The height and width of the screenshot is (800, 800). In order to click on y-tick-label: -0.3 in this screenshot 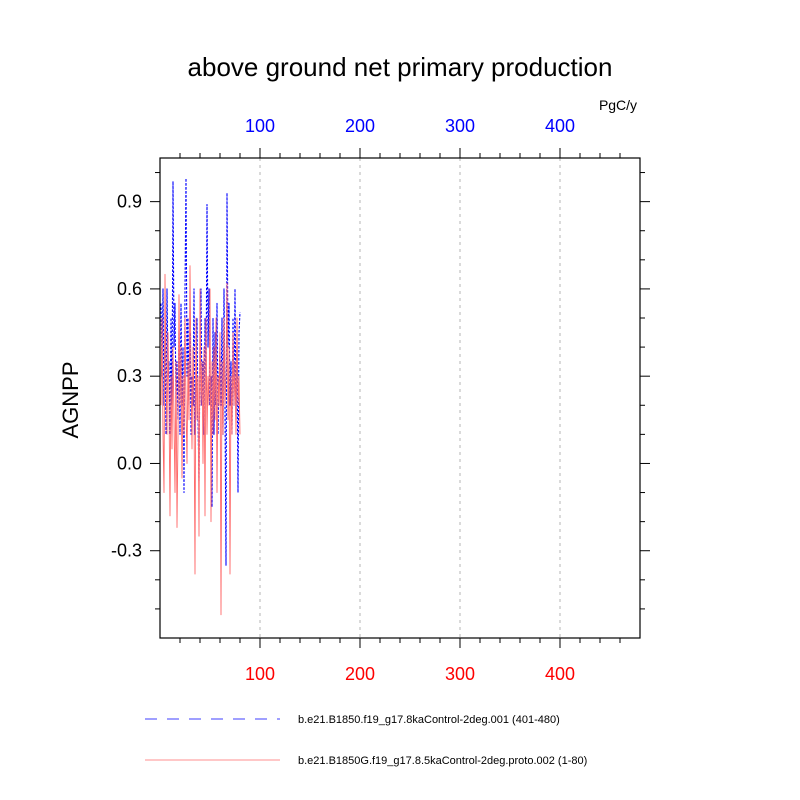, I will do `click(126, 551)`.